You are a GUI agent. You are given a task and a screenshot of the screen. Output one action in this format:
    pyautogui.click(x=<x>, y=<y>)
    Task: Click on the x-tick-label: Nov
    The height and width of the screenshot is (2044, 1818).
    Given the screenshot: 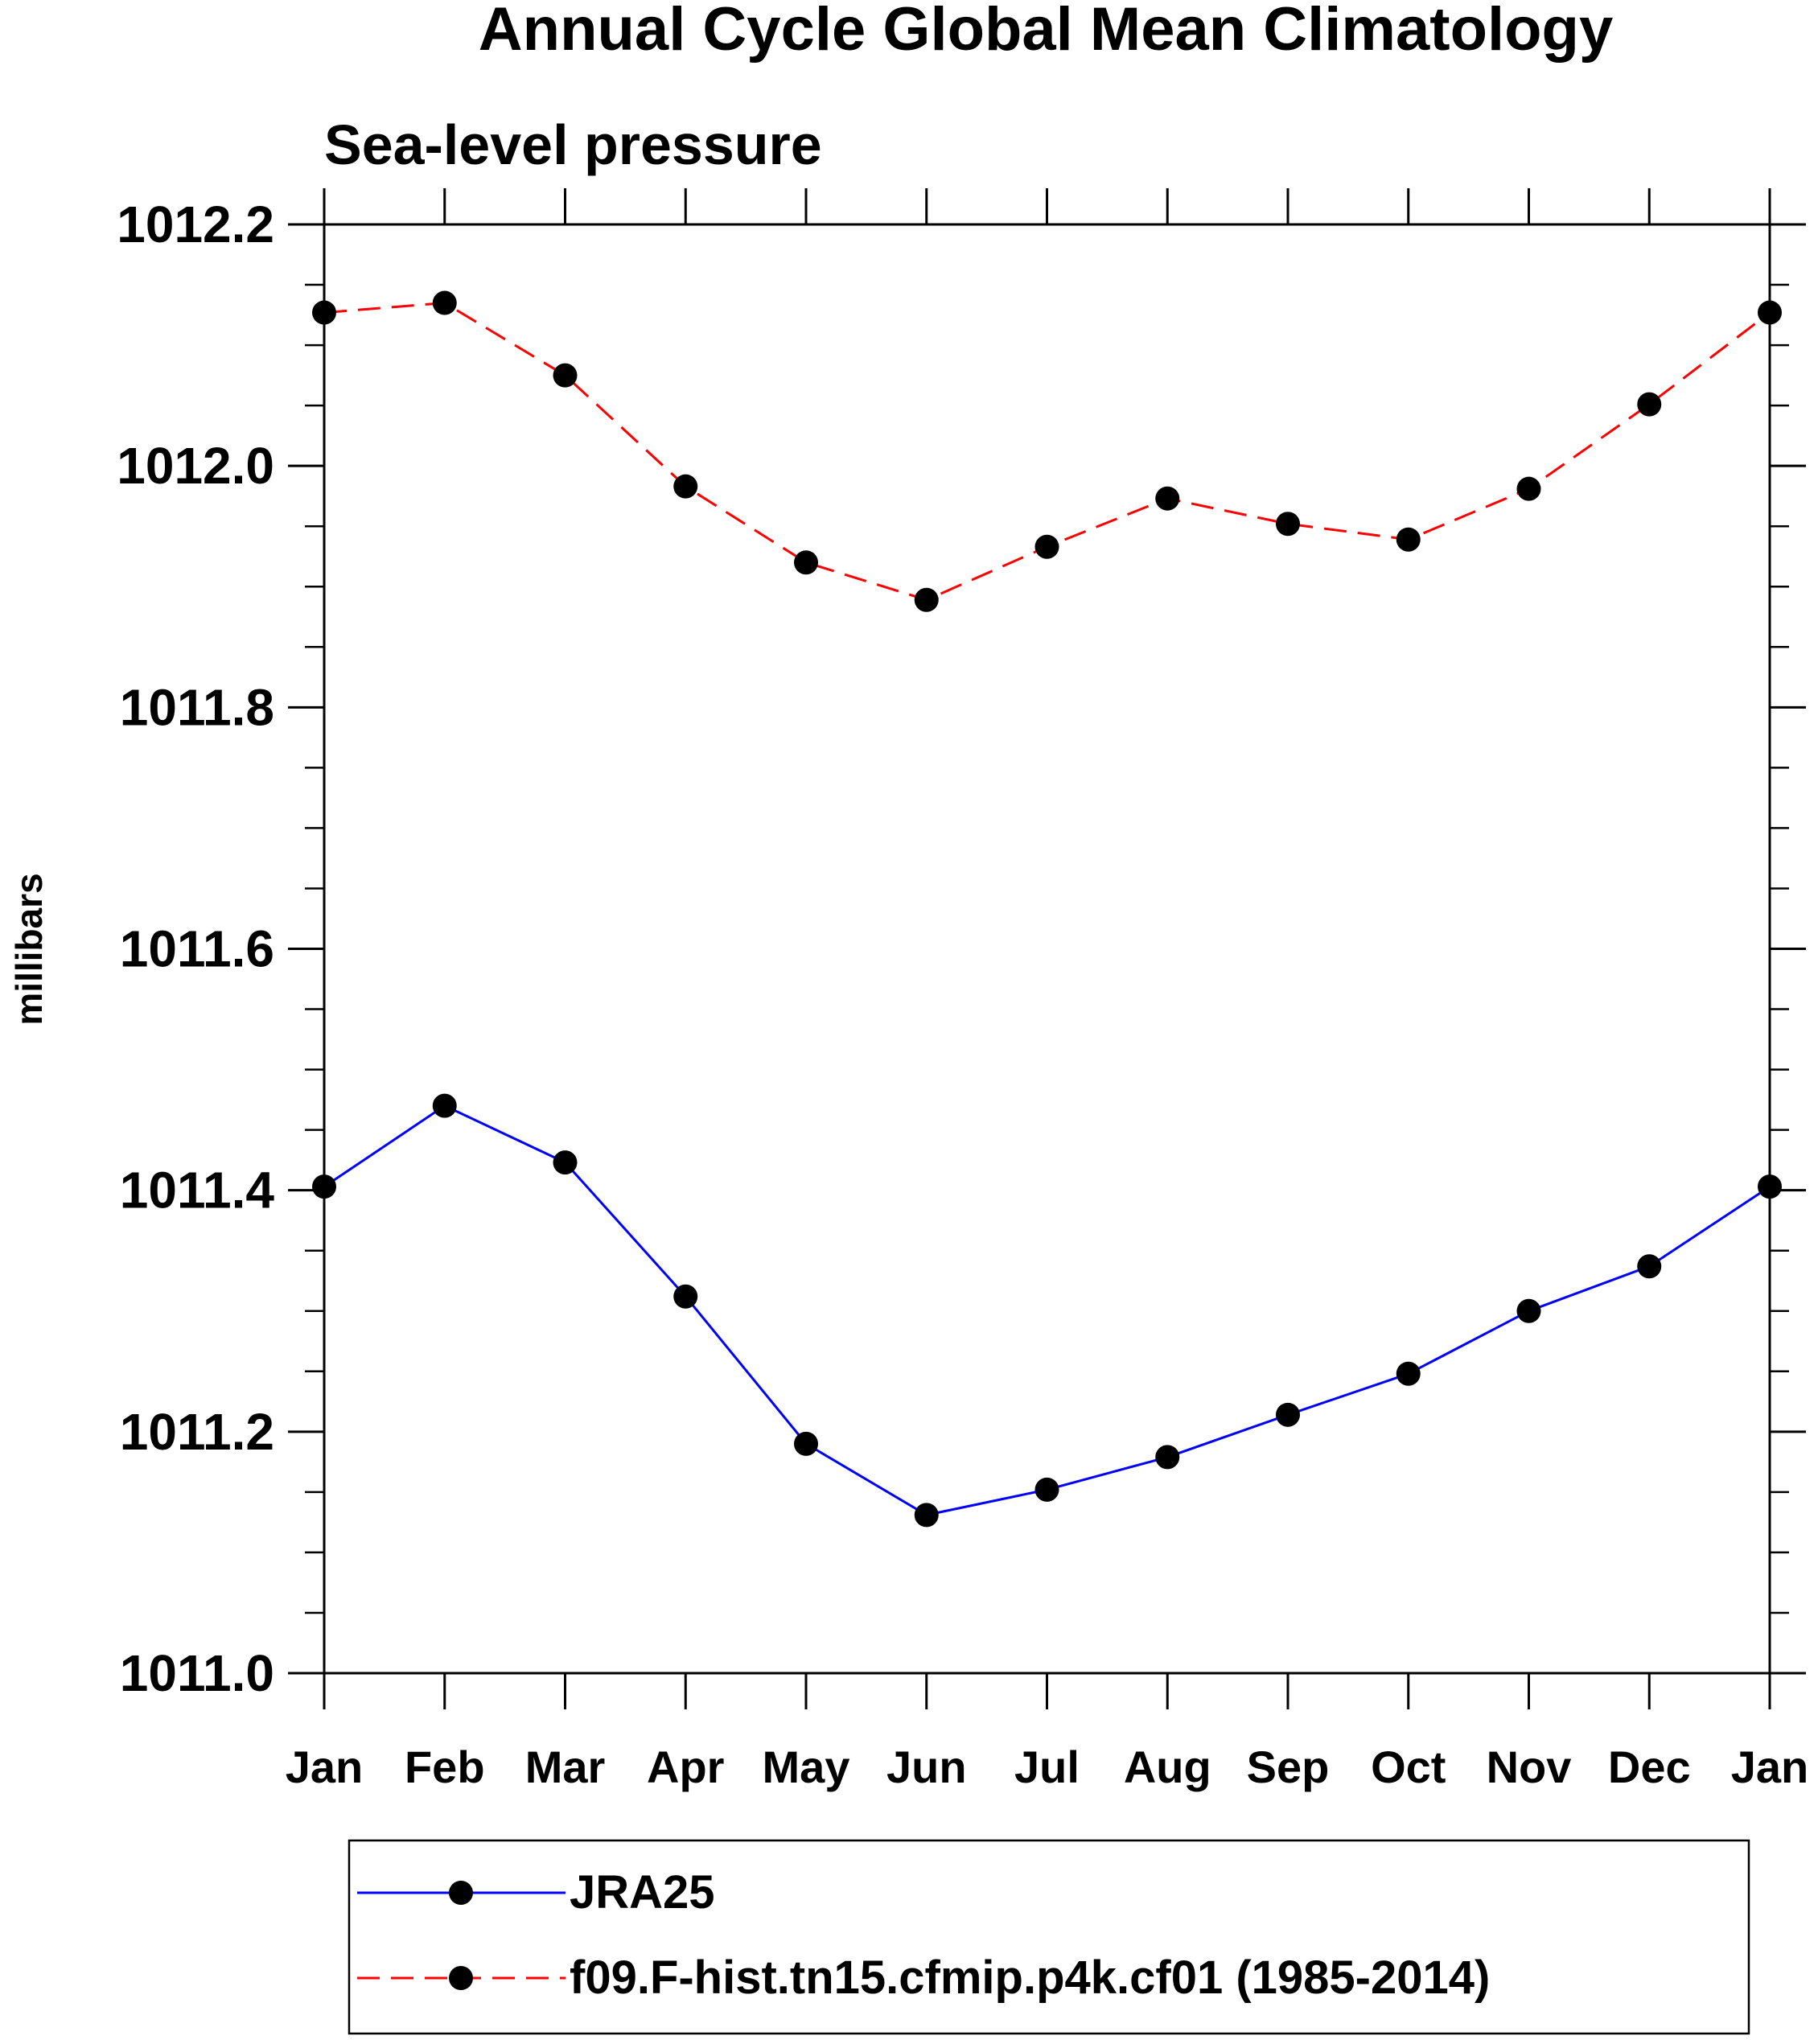 What is the action you would take?
    pyautogui.click(x=1530, y=1767)
    